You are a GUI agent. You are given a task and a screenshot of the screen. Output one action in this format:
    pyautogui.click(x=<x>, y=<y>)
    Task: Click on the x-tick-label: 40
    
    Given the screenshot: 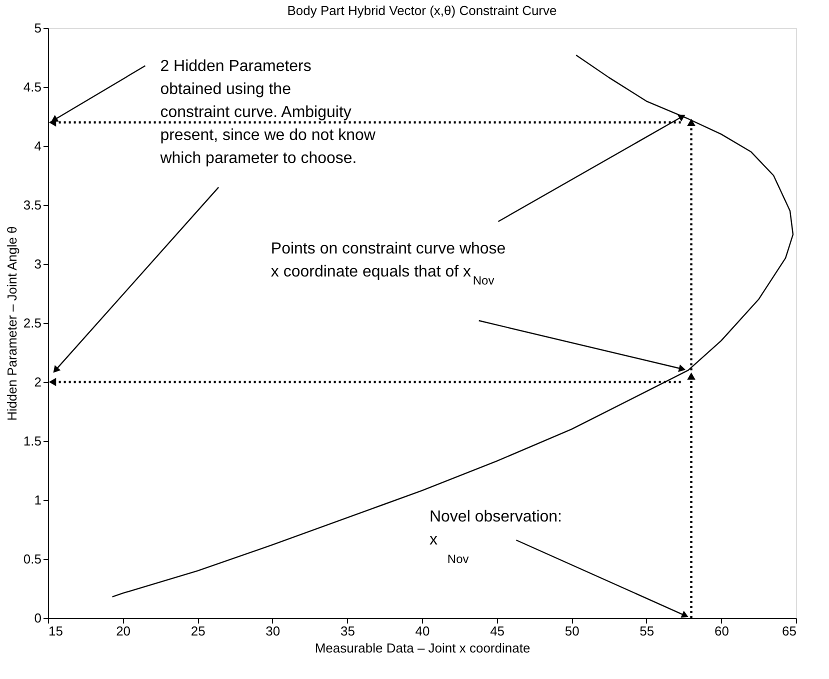 What is the action you would take?
    pyautogui.click(x=422, y=631)
    